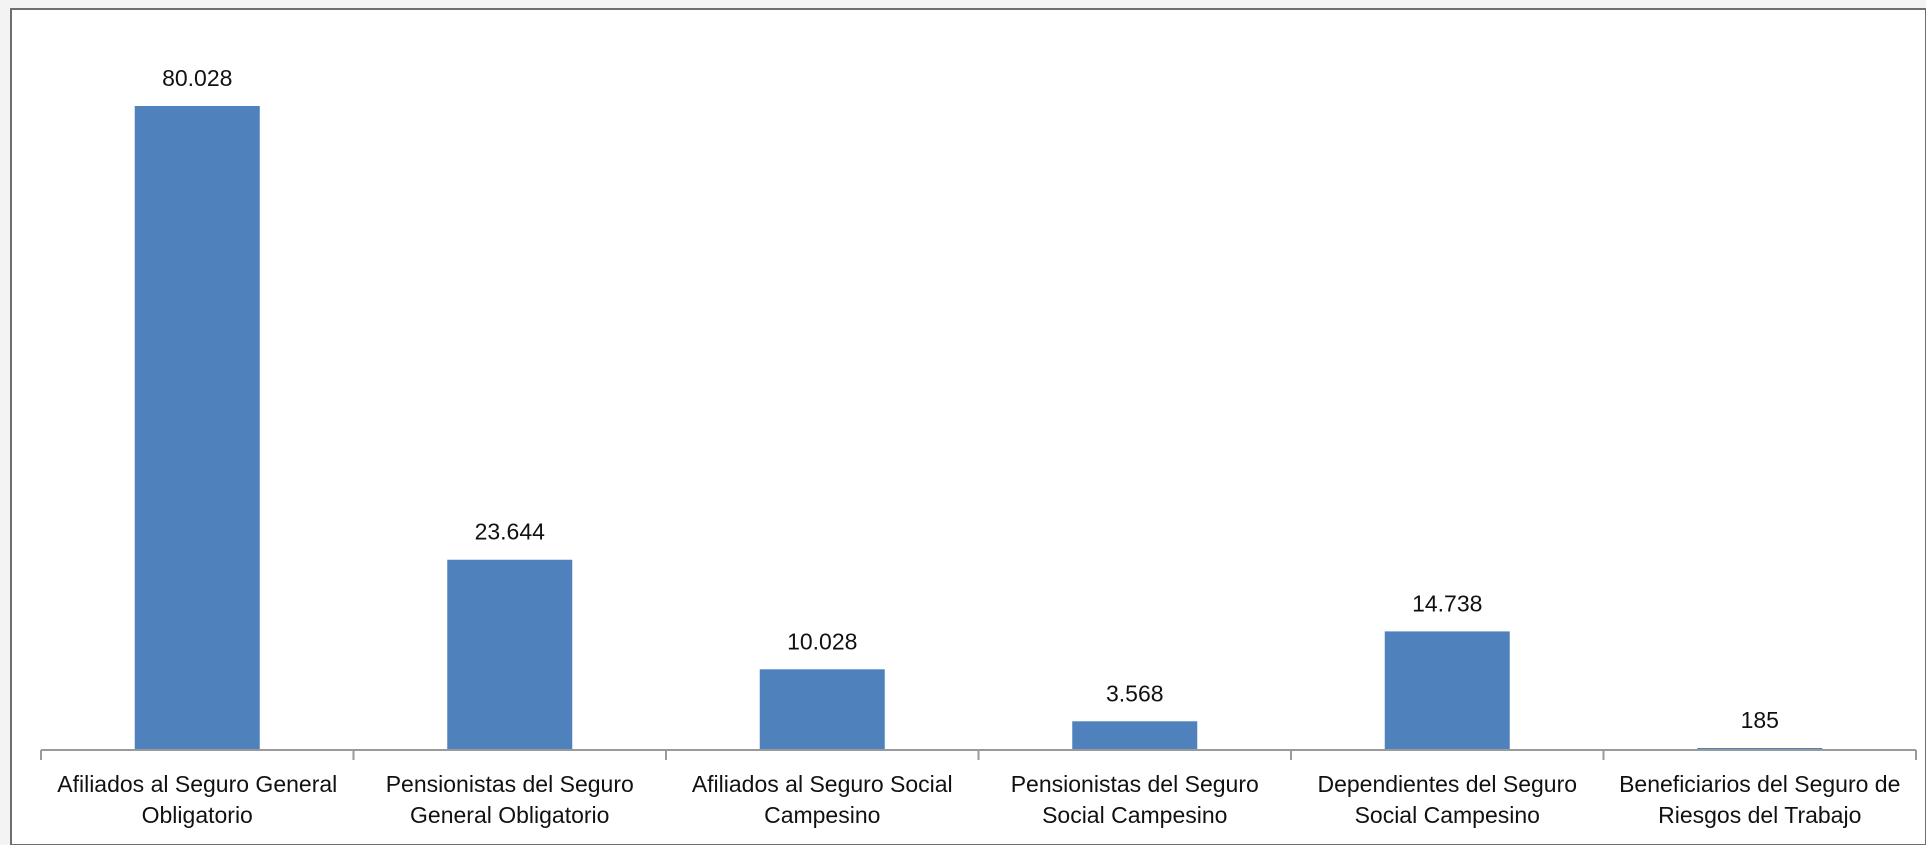  Describe the element at coordinates (822, 815) in the screenshot. I see `category-label-line: Campesino` at that location.